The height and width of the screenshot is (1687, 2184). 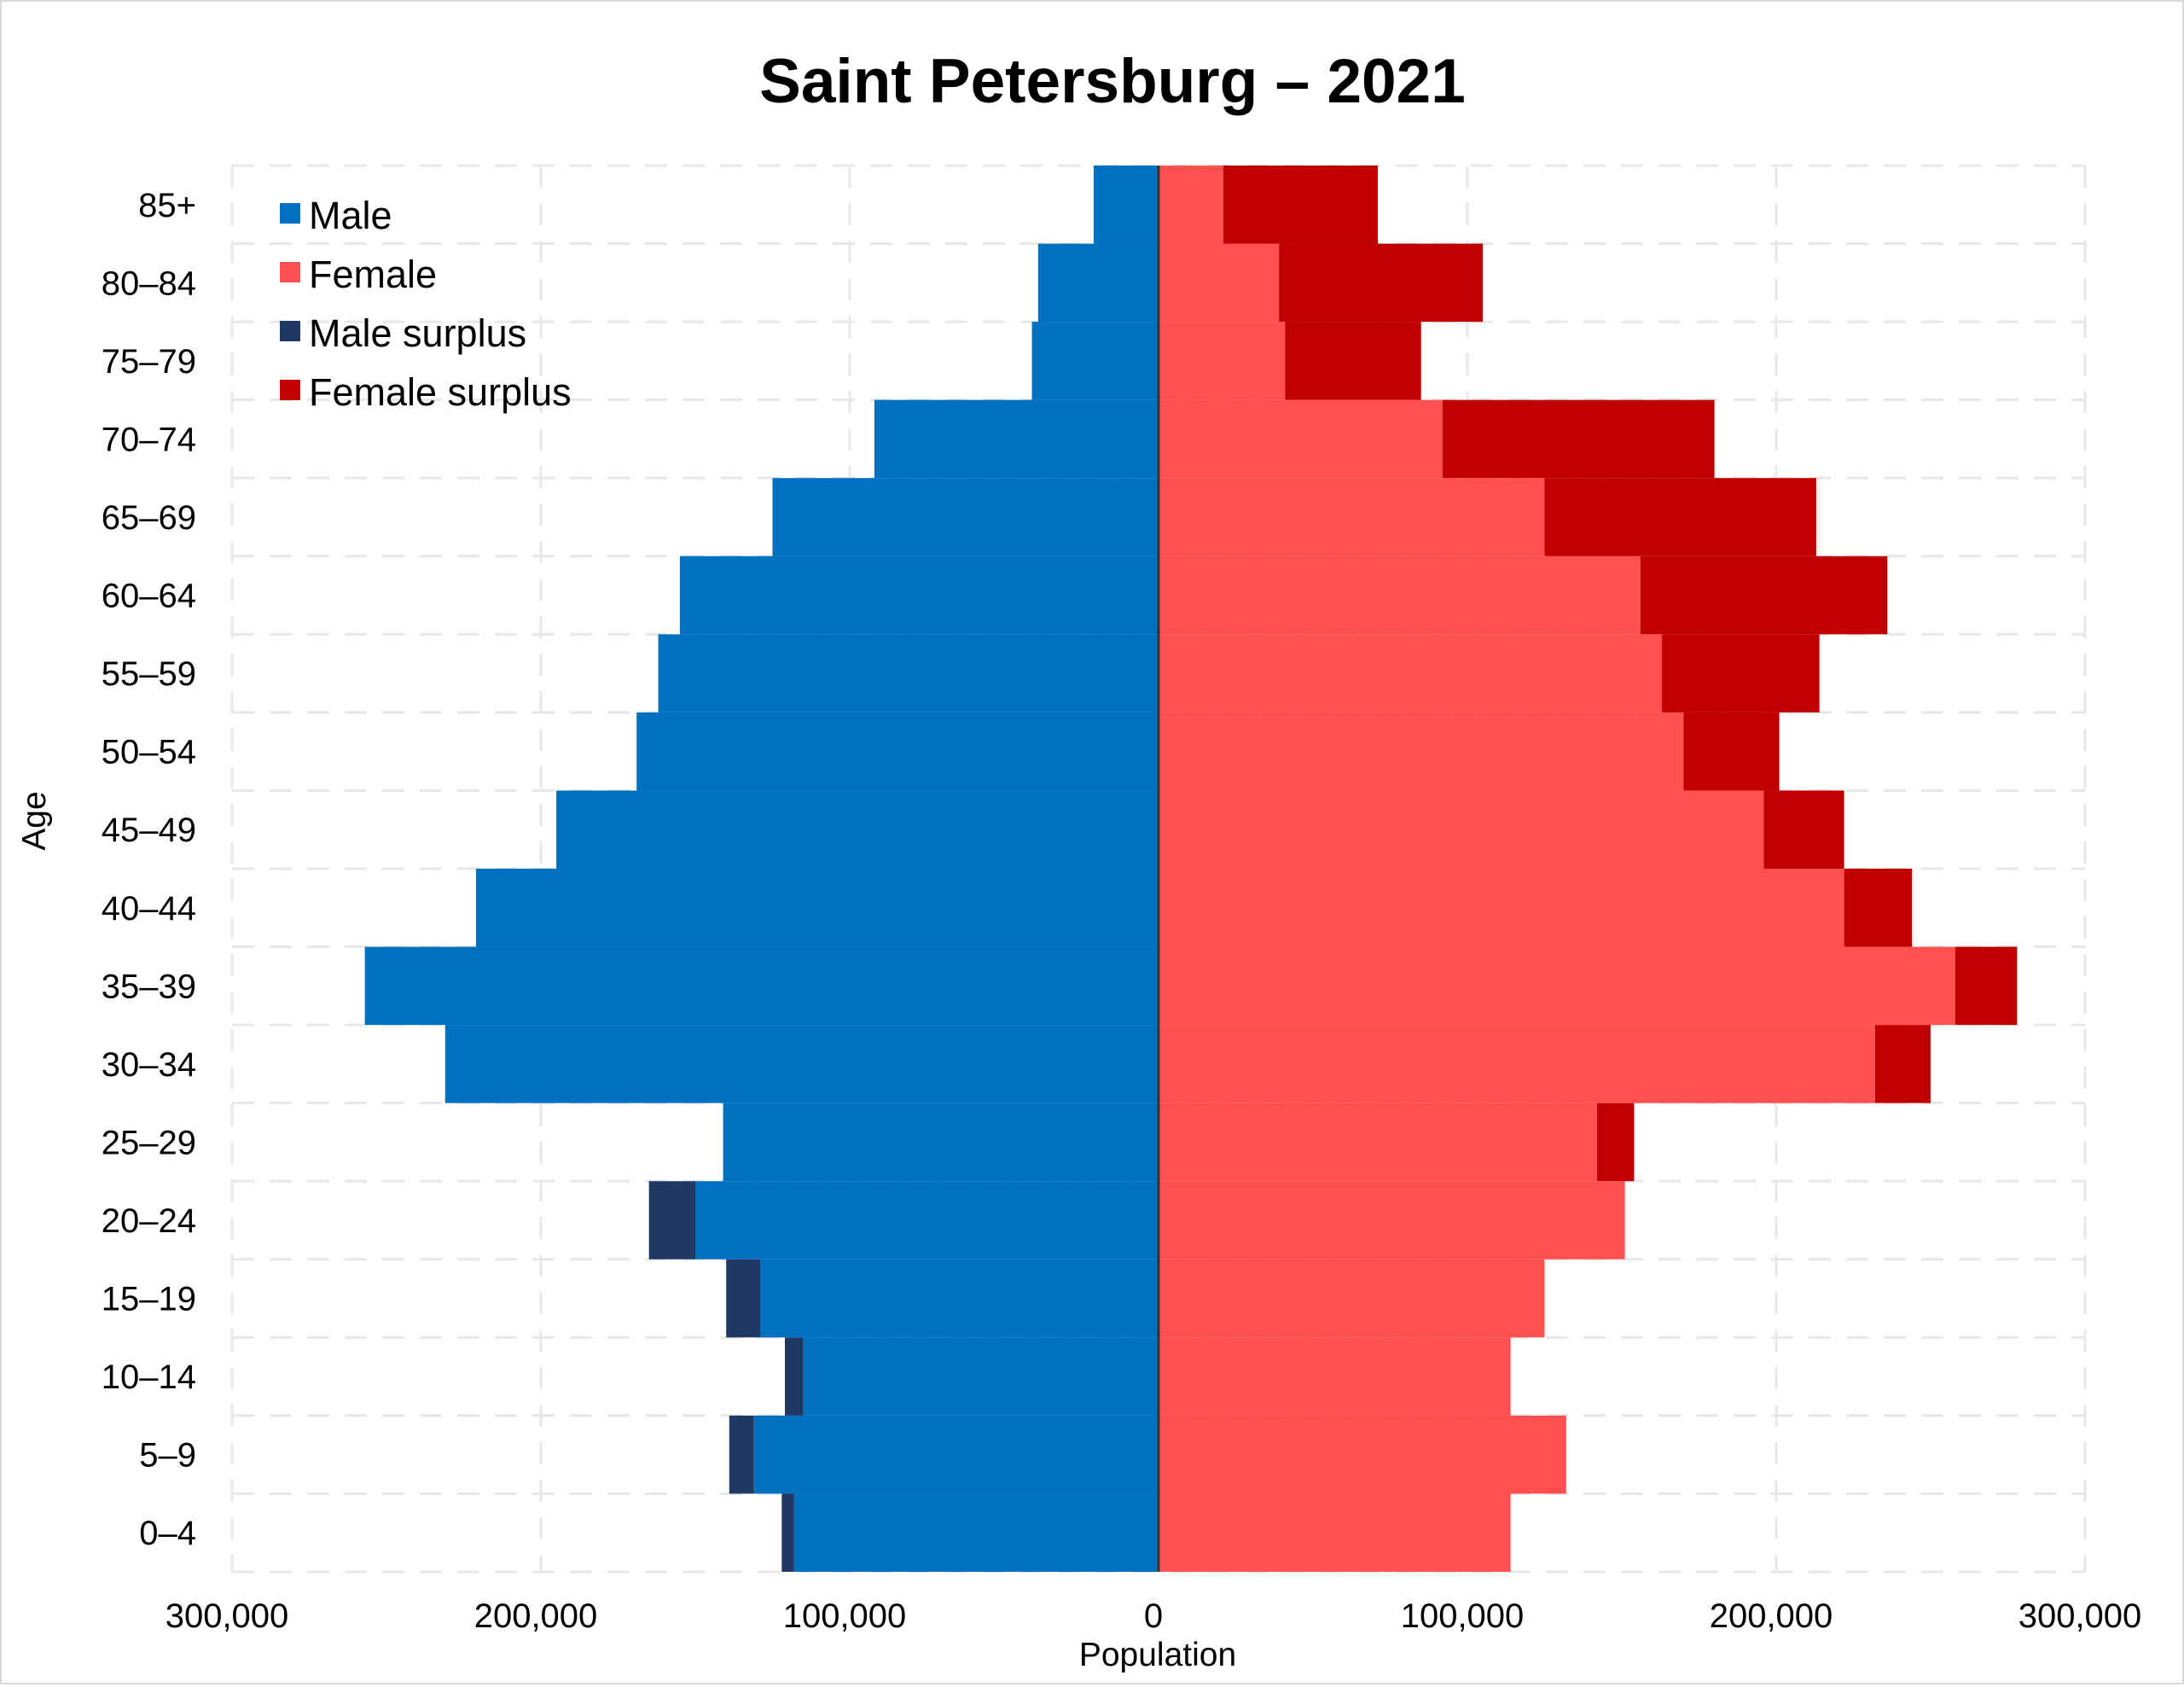 I want to click on legend-swatch-male, so click(x=290, y=213).